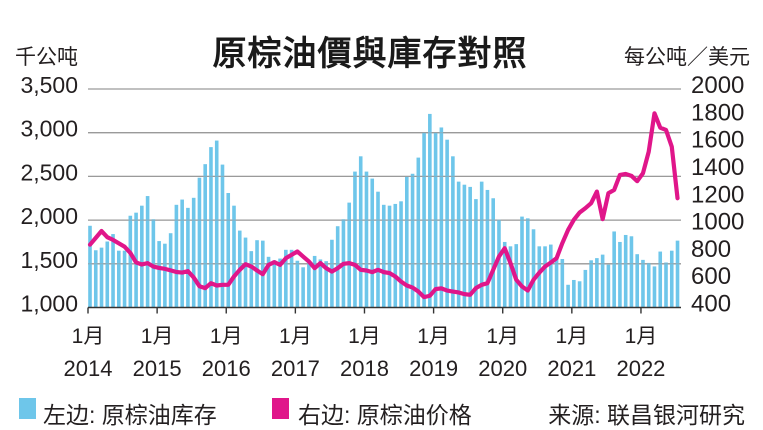 Image resolution: width=763 pixels, height=430 pixels. Describe the element at coordinates (280, 408) in the screenshot. I see `legend-swatch-price` at that location.